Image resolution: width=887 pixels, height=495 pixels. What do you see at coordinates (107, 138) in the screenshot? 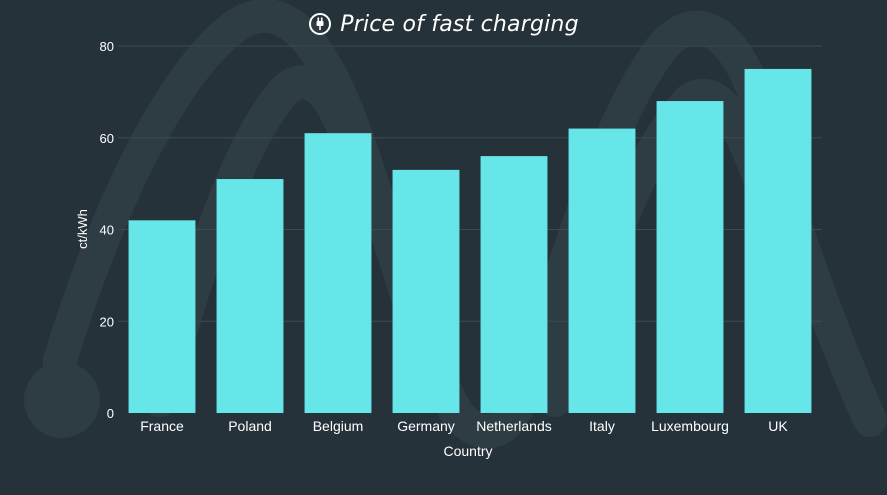
I see `y-tick-label: 60` at bounding box center [107, 138].